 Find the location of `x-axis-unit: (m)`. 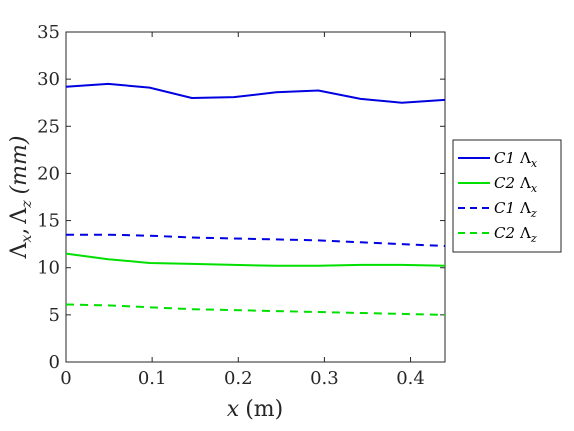

x-axis-unit: (m) is located at coordinates (264, 409).